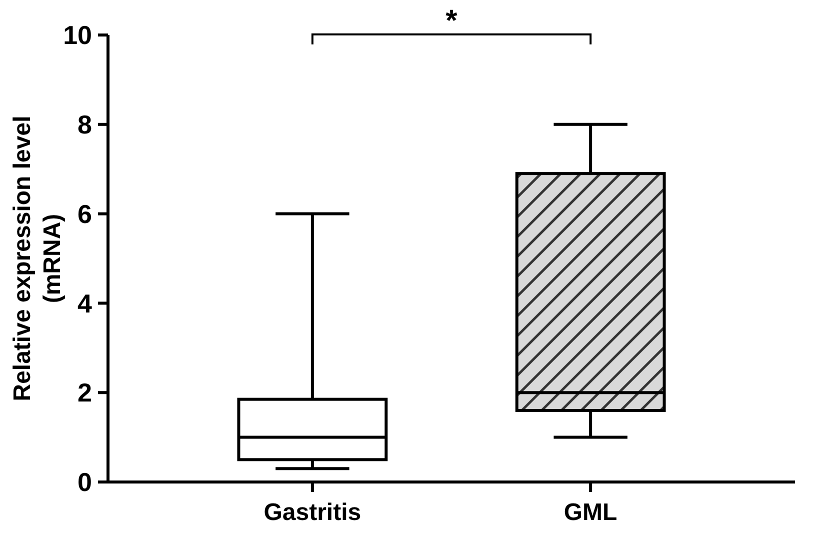  Describe the element at coordinates (37, 259) in the screenshot. I see `y-axis-title: Relative expression level (mRNA)` at that location.